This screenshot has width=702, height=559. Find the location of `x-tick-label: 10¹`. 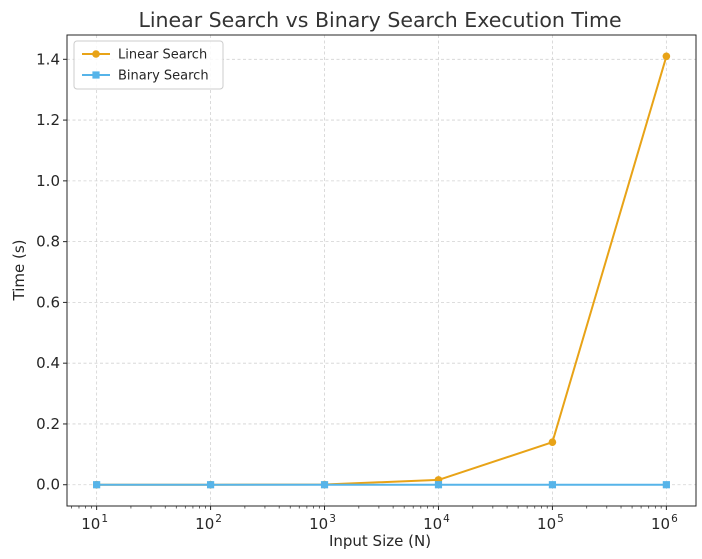

x-tick-label: 10¹ is located at coordinates (94, 523).